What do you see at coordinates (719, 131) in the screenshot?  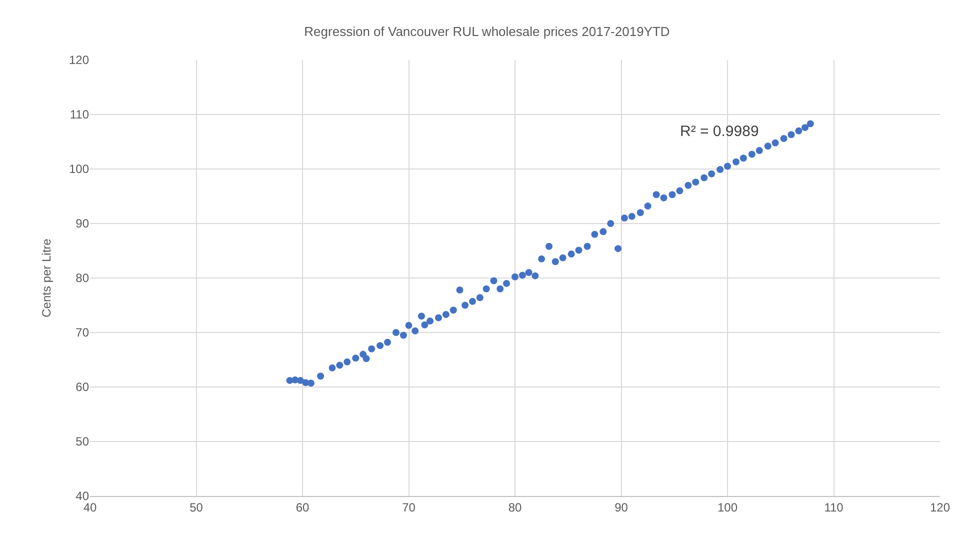 I see `annotation: R² = 0.9989` at bounding box center [719, 131].